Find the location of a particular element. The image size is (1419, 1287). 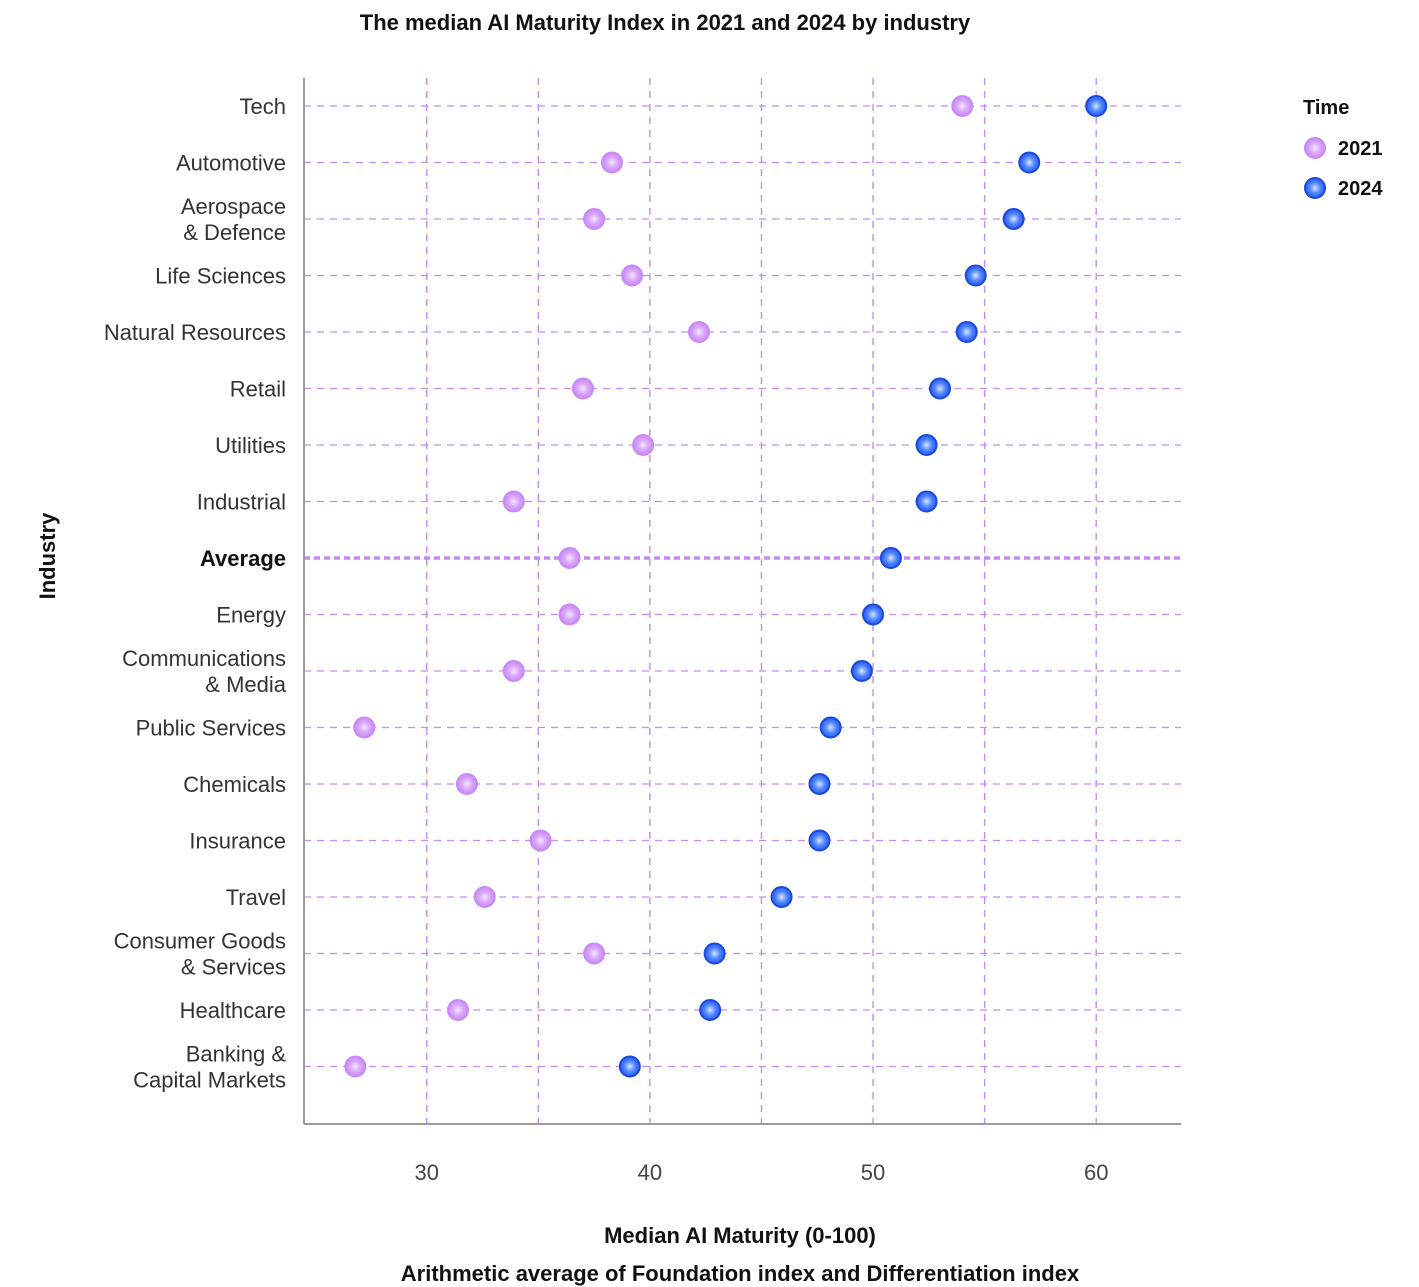

category-label: Natural Resources is located at coordinates (195, 332).